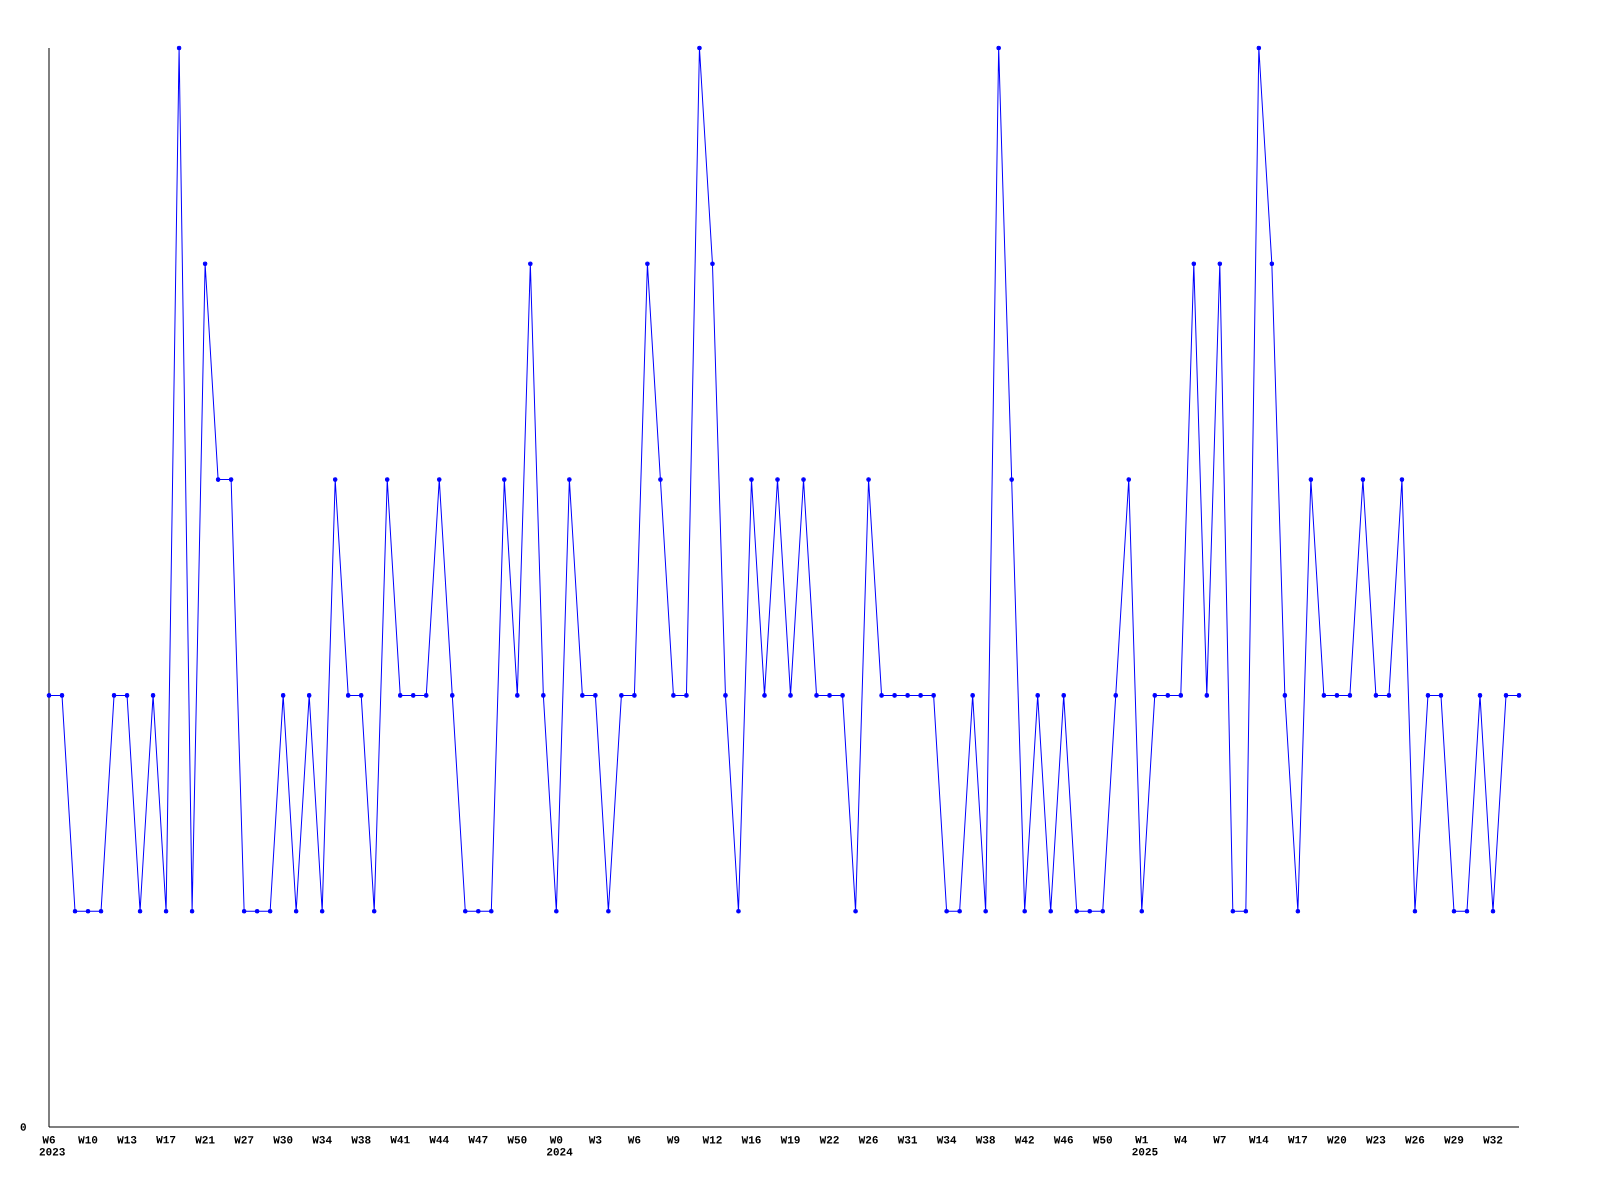  Describe the element at coordinates (829, 1140) in the screenshot. I see `x-tick-label: W22` at that location.